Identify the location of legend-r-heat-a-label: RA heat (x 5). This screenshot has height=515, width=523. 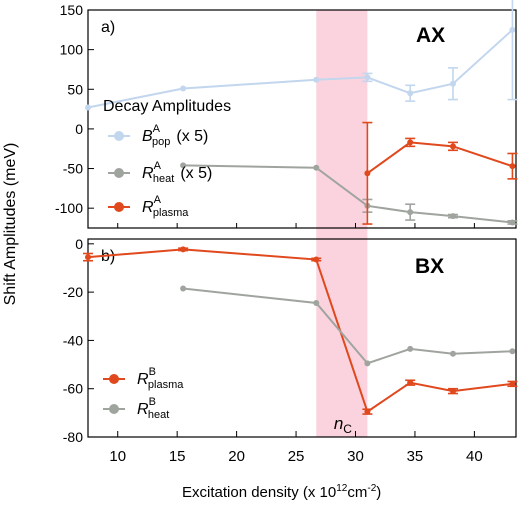
(177, 172).